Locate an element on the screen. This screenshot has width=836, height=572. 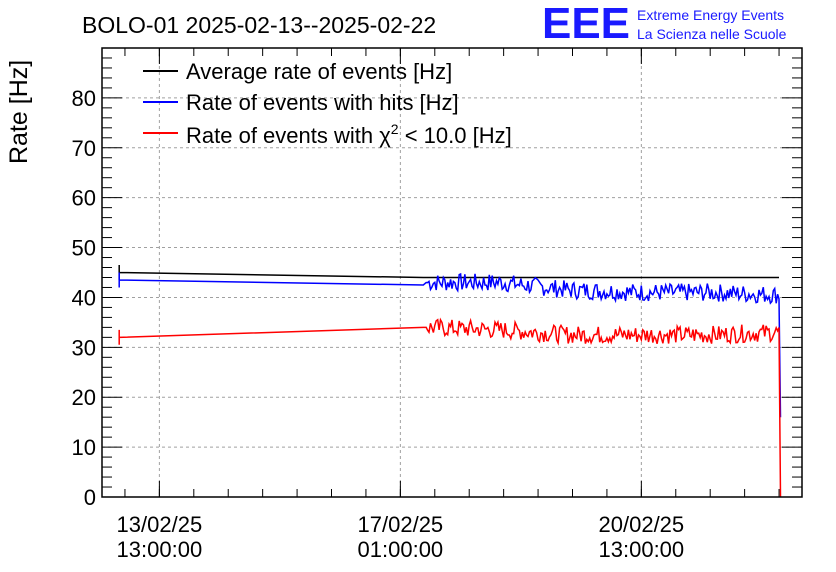
y-tick-label: 50 is located at coordinates (84, 248).